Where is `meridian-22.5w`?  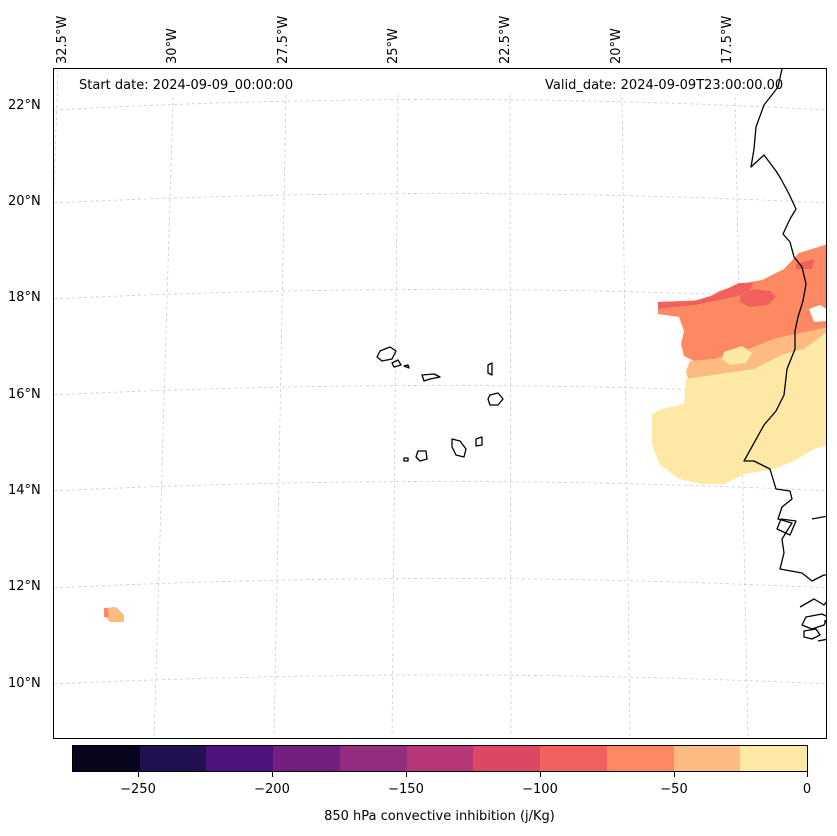
meridian-22.5w is located at coordinates (510, 416).